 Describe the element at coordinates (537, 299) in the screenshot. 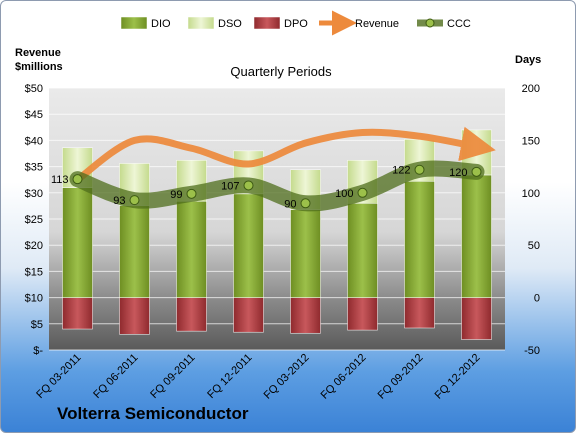

I see `right-tick-label: 0` at that location.